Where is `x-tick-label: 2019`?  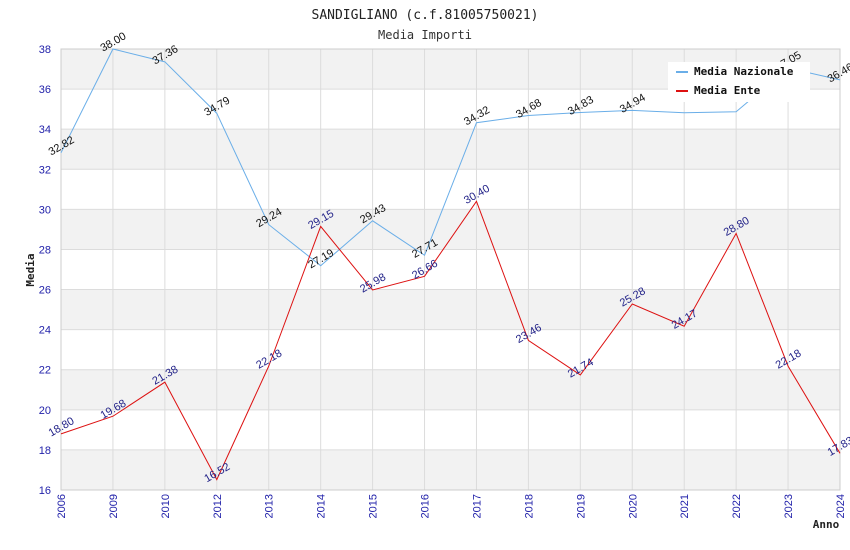 x-tick-label: 2019 is located at coordinates (581, 506).